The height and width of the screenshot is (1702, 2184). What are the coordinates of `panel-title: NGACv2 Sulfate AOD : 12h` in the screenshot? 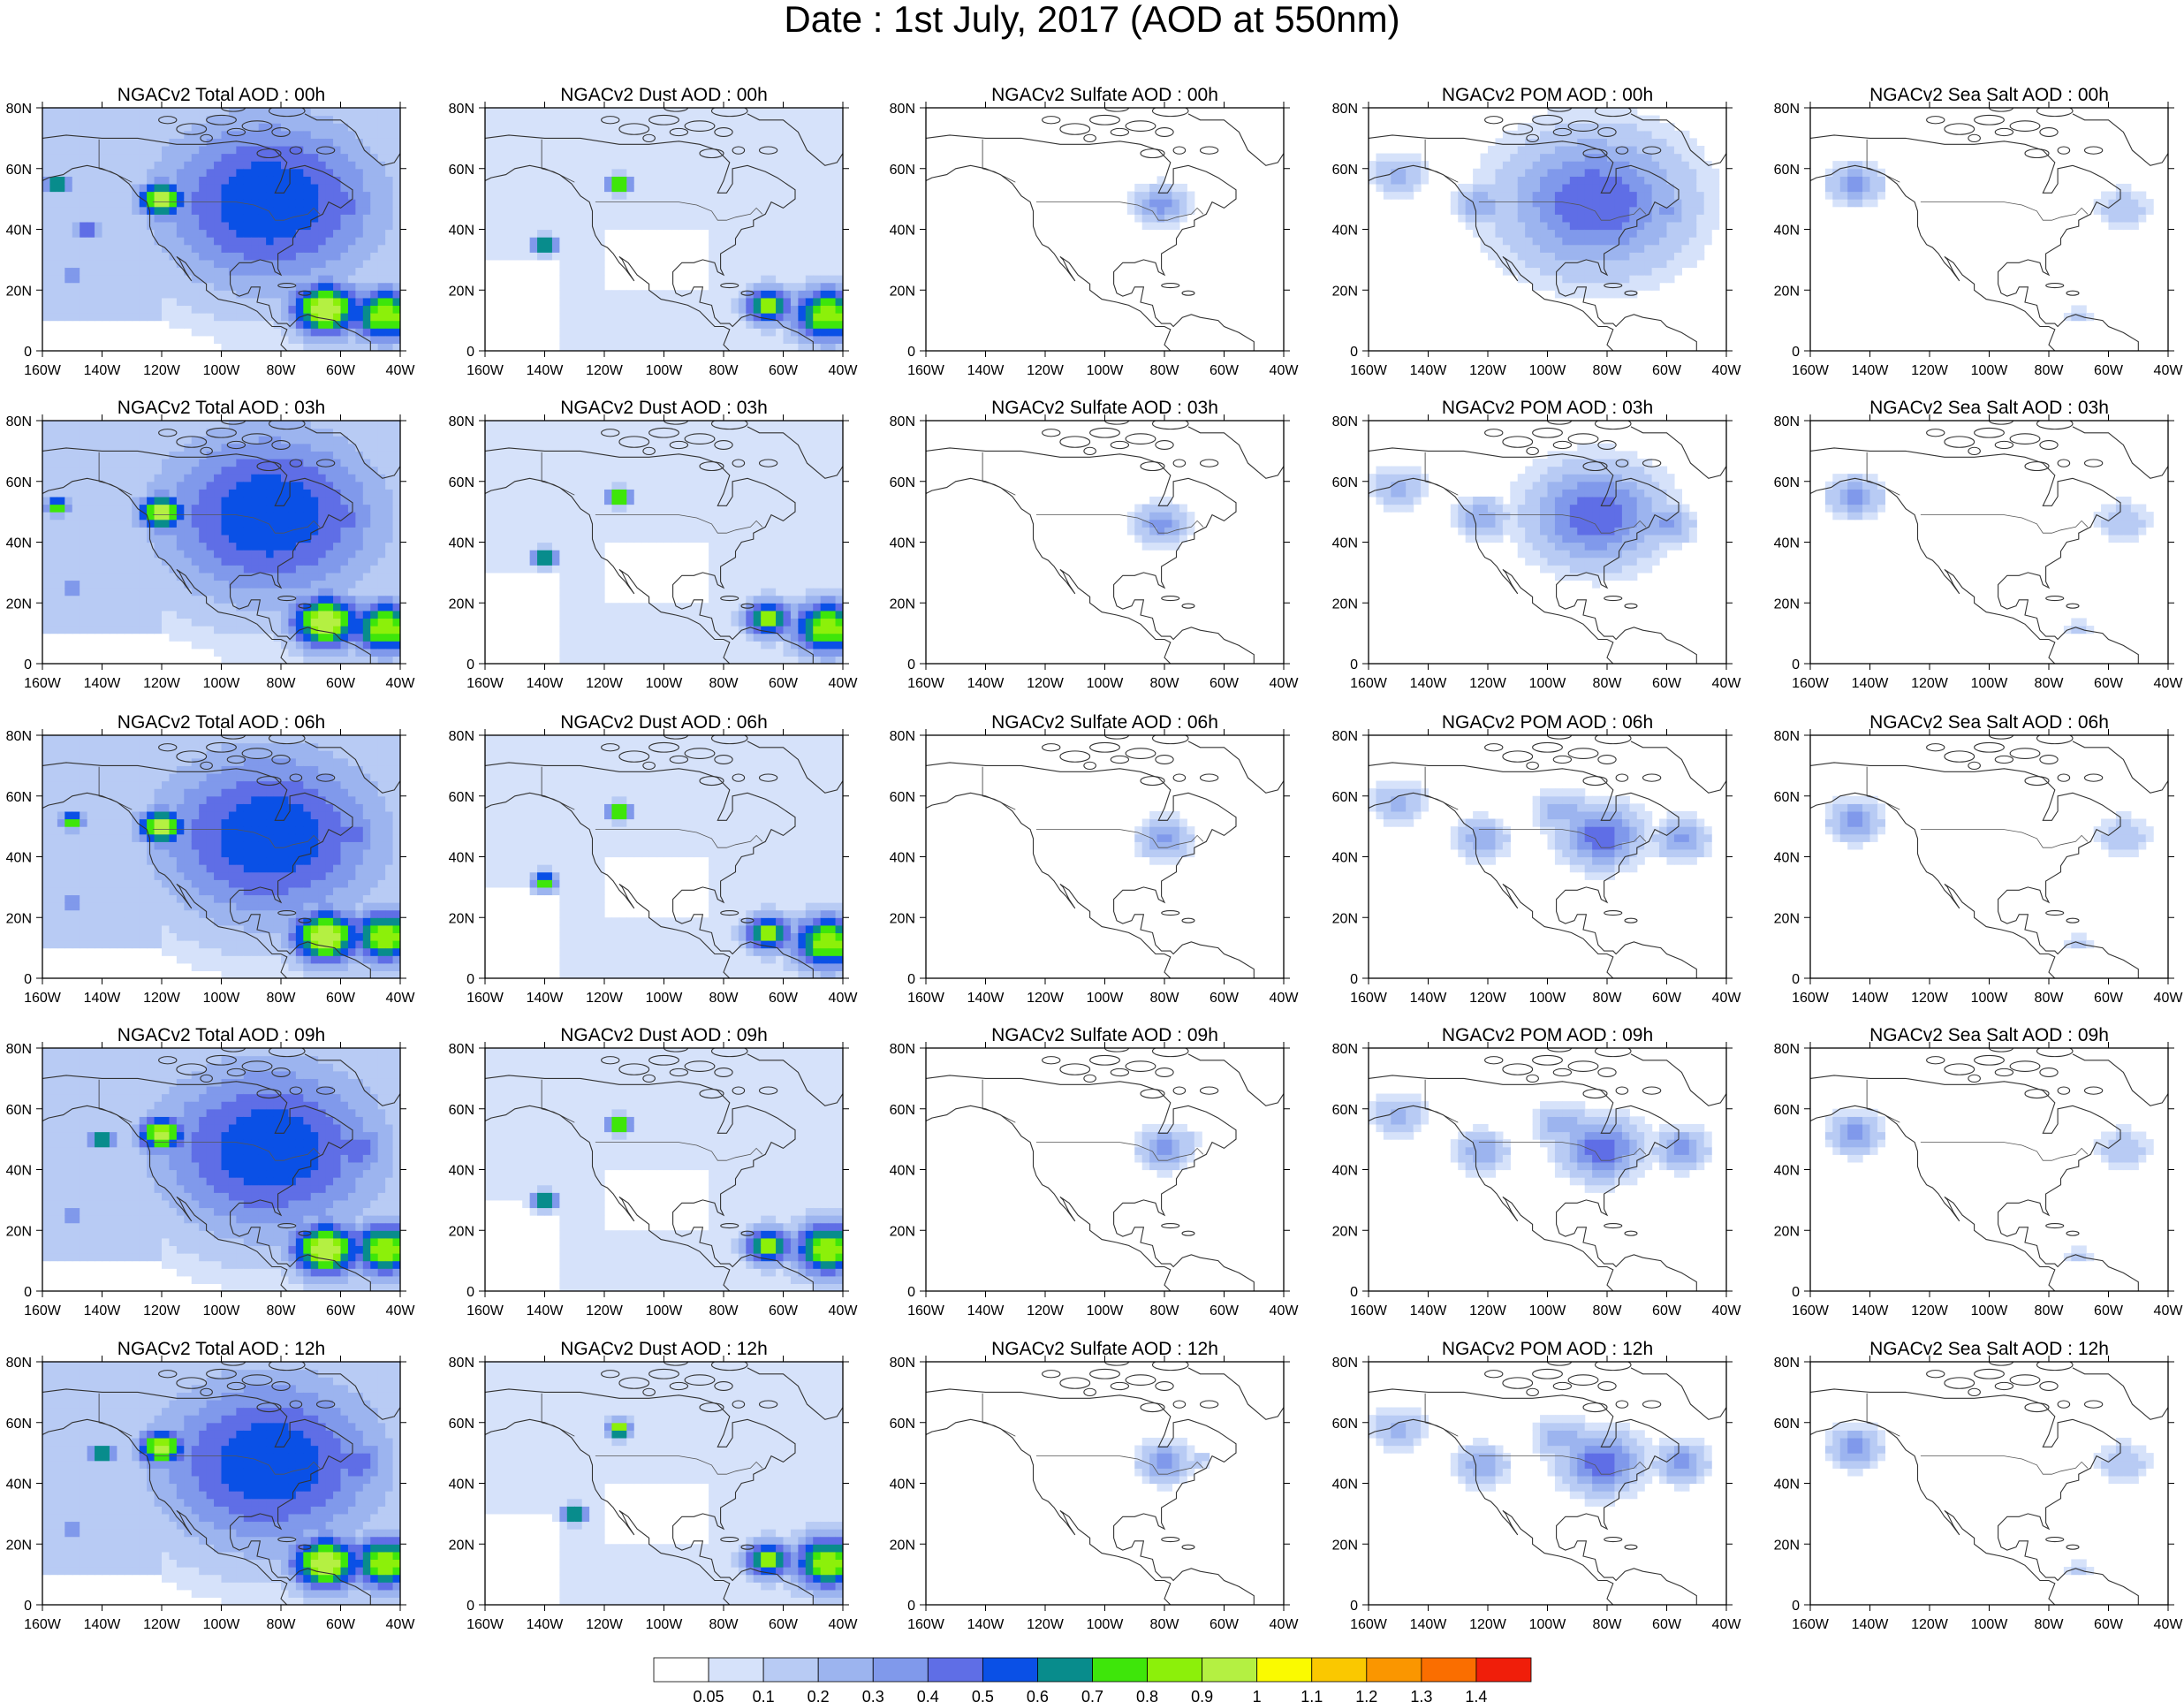 It's located at (1104, 1349).